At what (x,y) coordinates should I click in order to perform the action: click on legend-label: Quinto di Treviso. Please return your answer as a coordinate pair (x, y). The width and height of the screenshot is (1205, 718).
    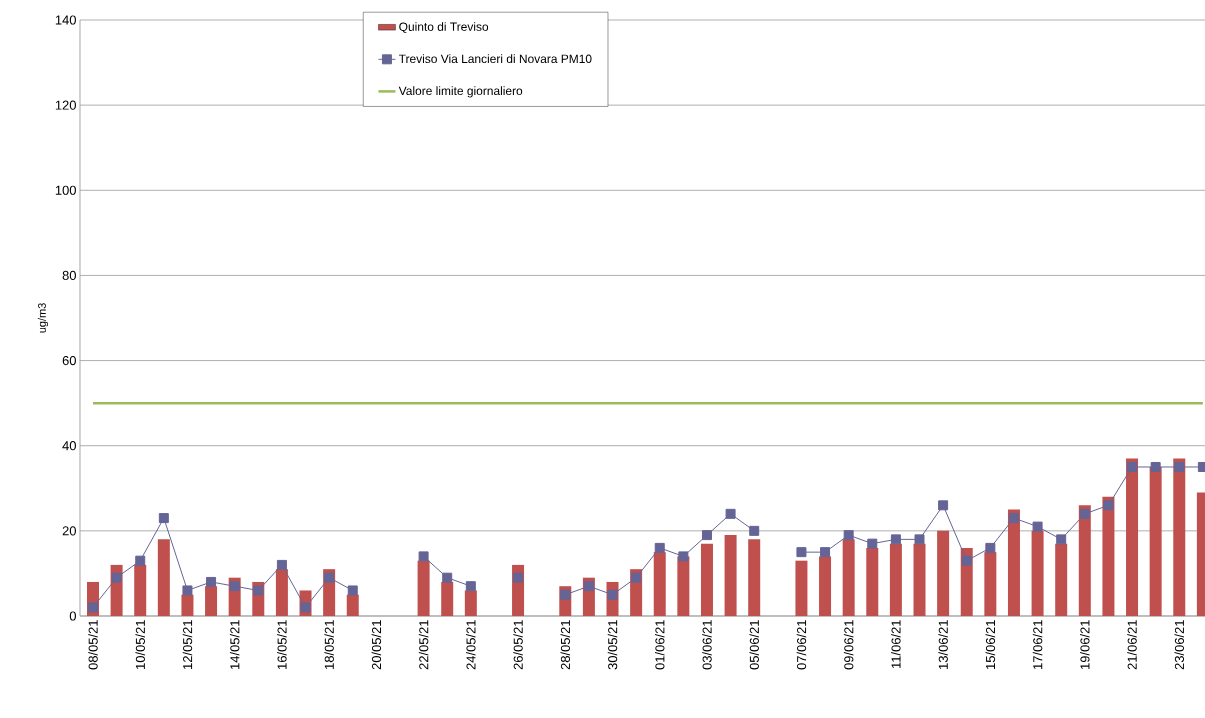
    Looking at the image, I should click on (444, 28).